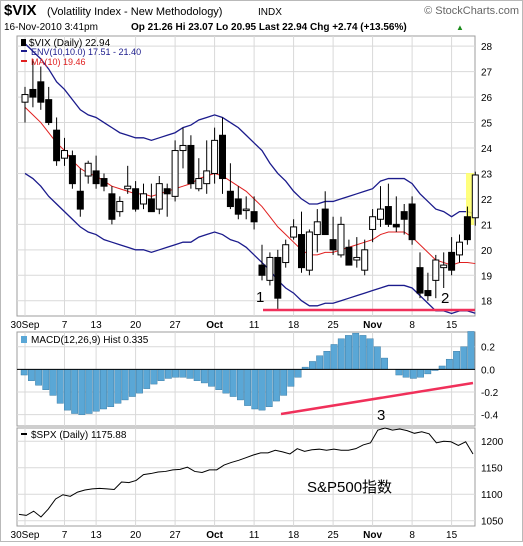 The height and width of the screenshot is (546, 523). I want to click on annotation-2: 2, so click(445, 298).